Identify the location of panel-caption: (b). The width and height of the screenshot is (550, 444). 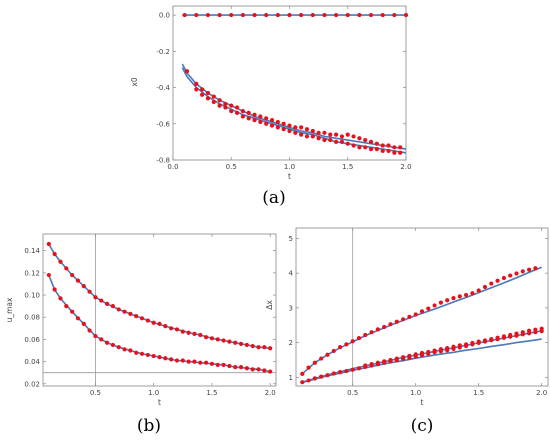
(149, 426).